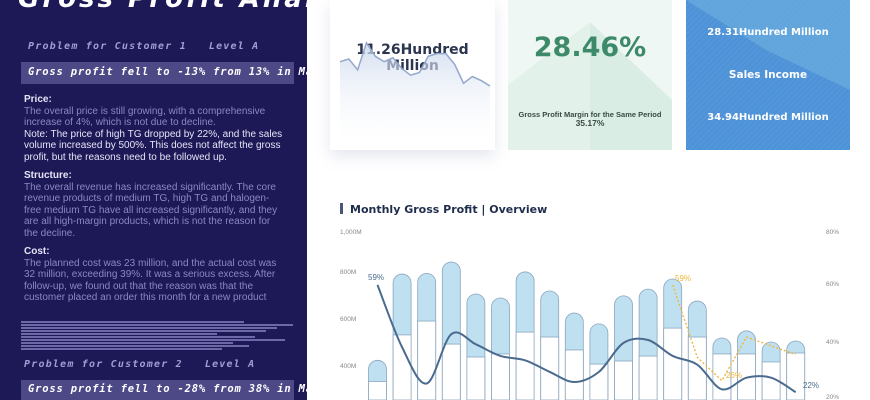  What do you see at coordinates (734, 375) in the screenshot?
I see `label-dashed-min: 26%` at bounding box center [734, 375].